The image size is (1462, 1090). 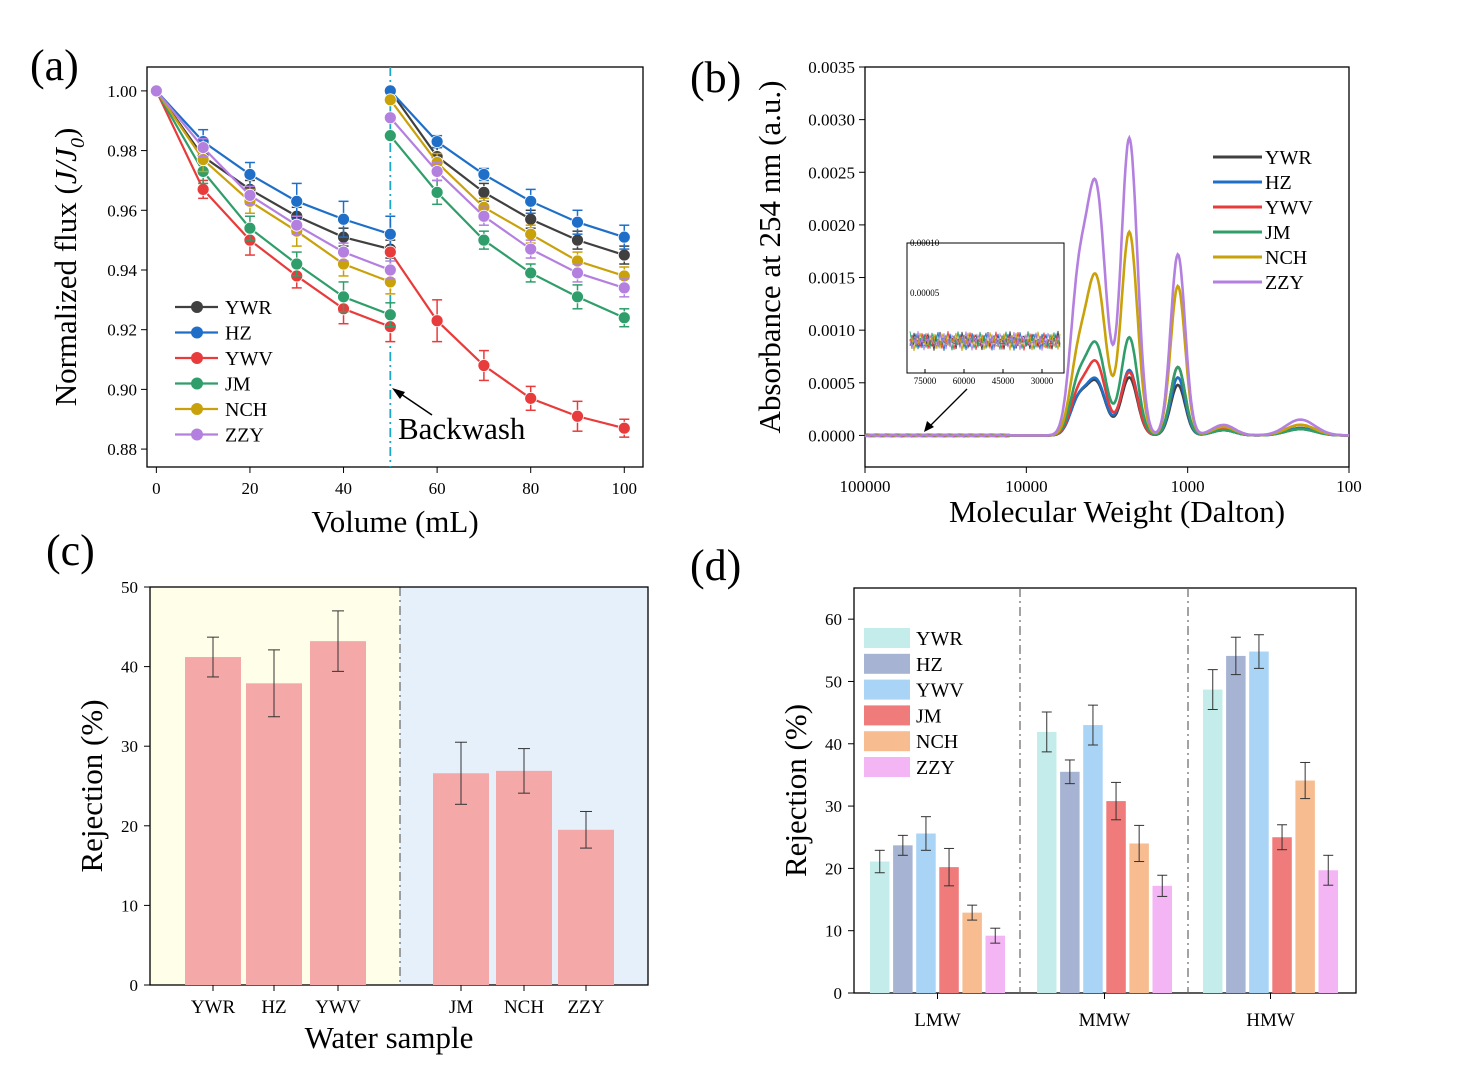 What do you see at coordinates (887, 638) in the screenshot?
I see `legend-swatch-YWR` at bounding box center [887, 638].